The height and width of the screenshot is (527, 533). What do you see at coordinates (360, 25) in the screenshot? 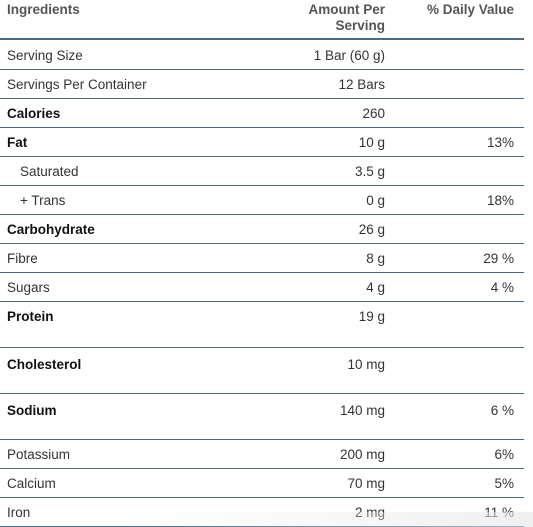
I see `header-amount-line2: Serving` at bounding box center [360, 25].